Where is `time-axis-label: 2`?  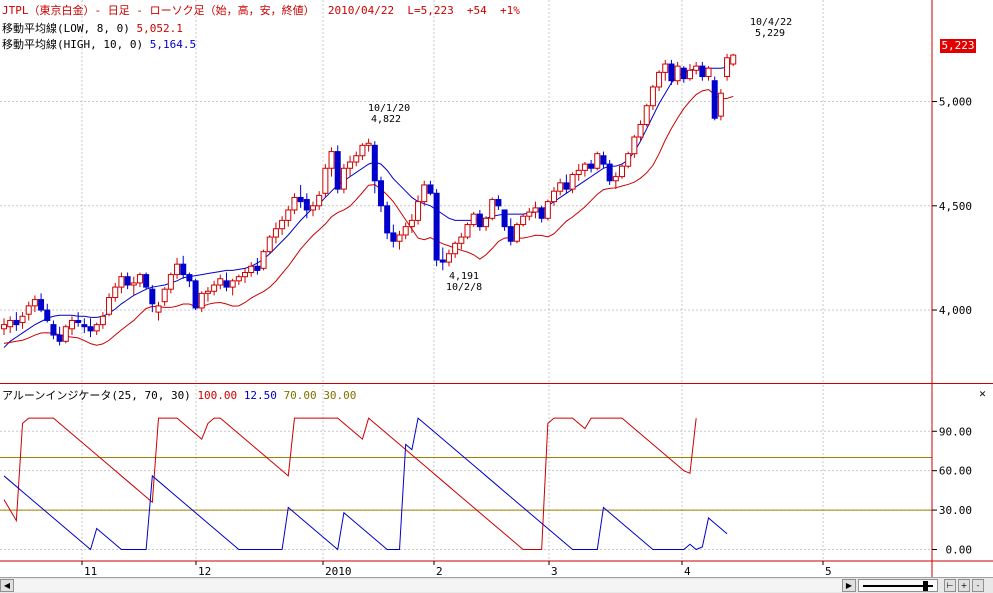 time-axis-label: 2 is located at coordinates (439, 571).